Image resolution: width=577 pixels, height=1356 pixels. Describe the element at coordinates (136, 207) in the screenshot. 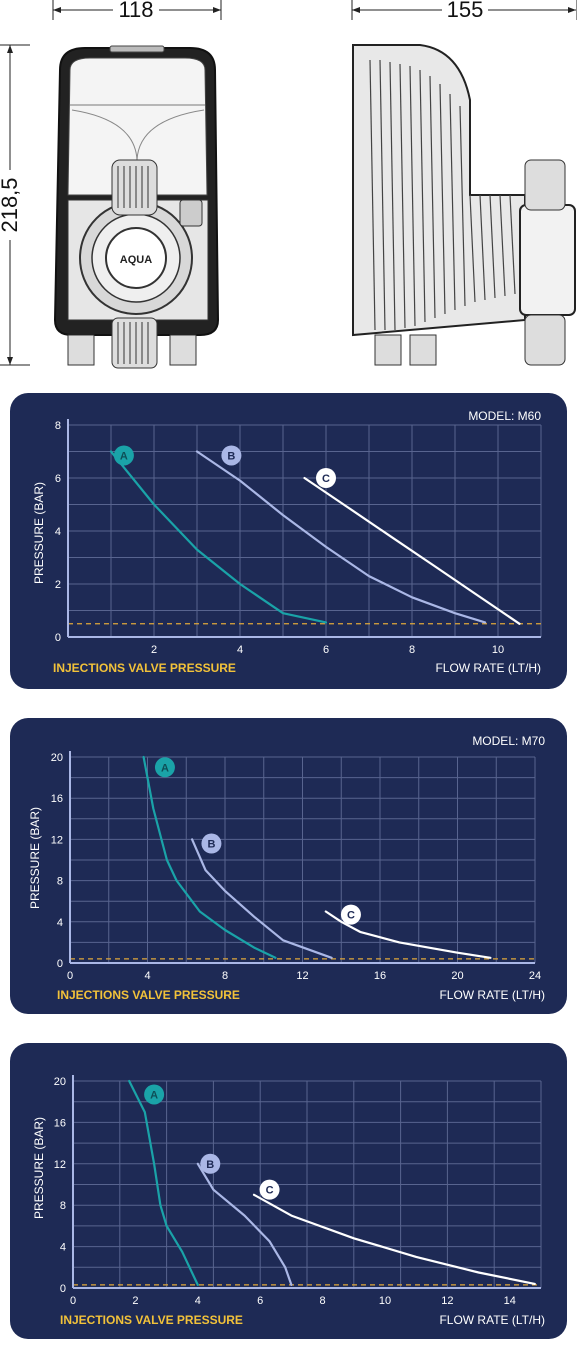

I see `pump-front-view: AQUA` at that location.